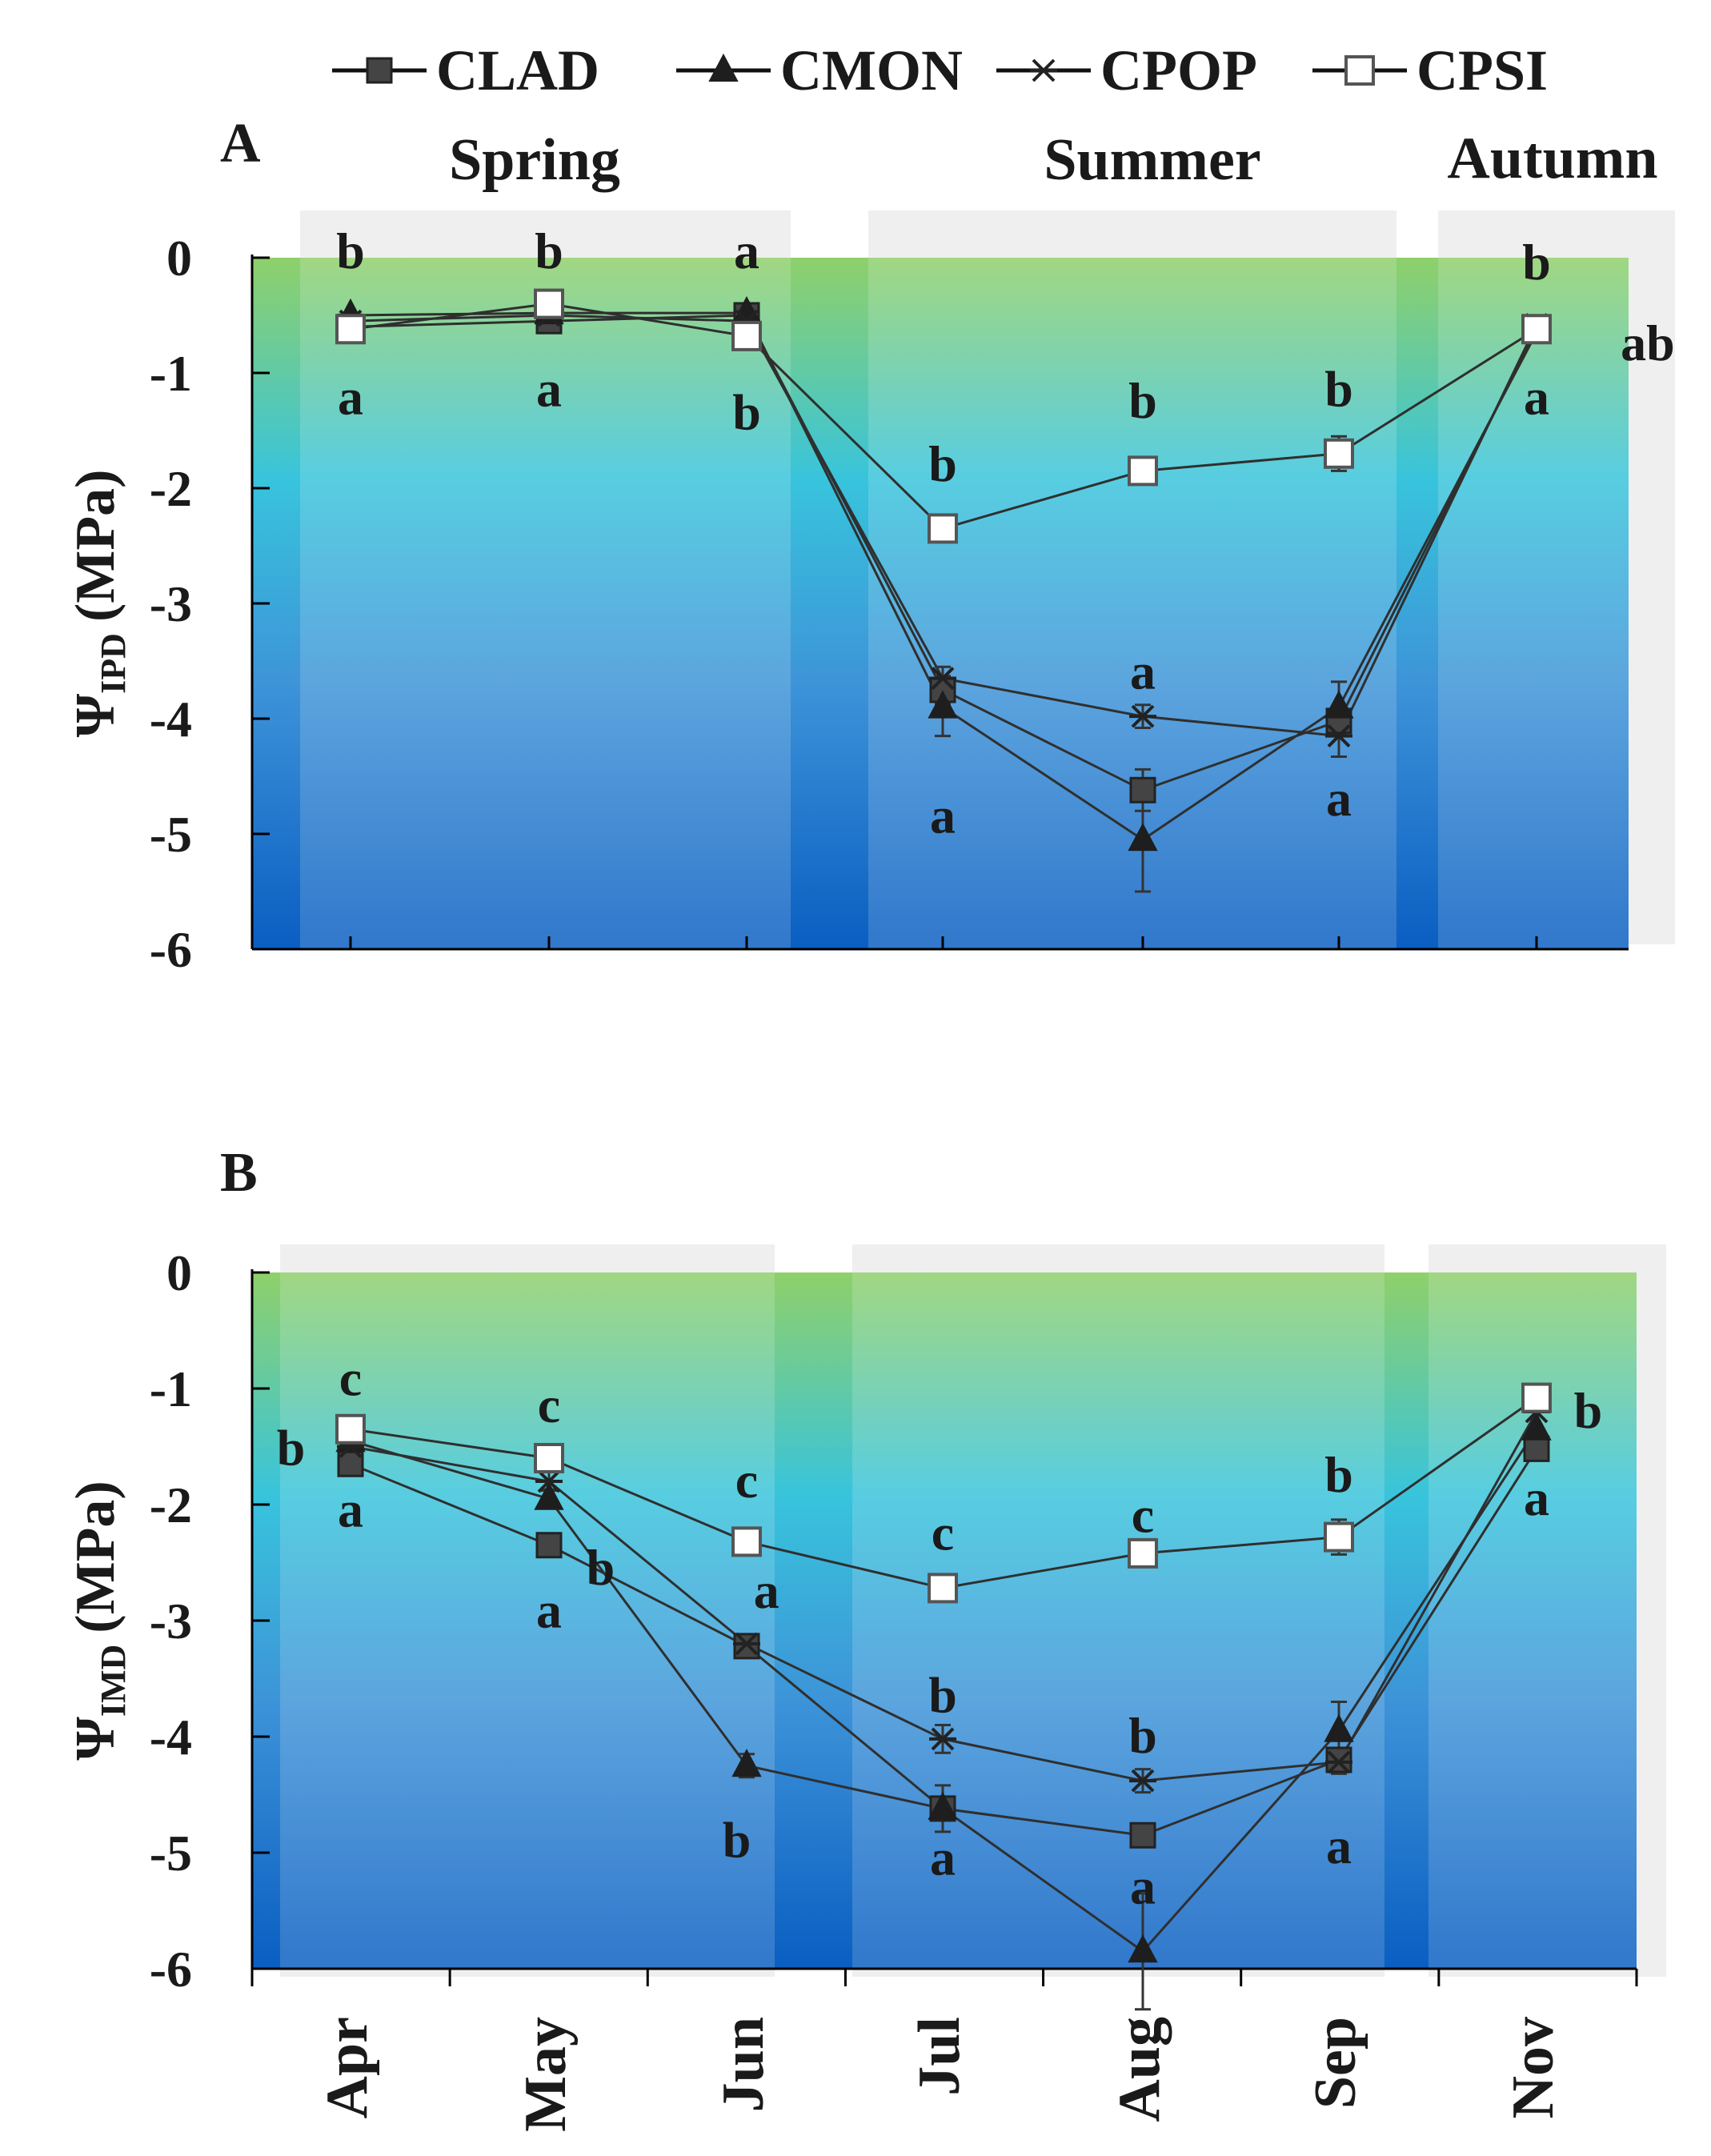 This screenshot has height=2156, width=1711. I want to click on season-labels: Spring Summer Autumn, so click(1053, 159).